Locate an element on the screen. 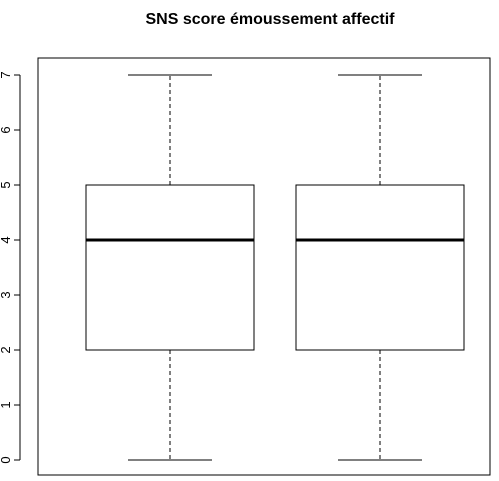 Image resolution: width=499 pixels, height=481 pixels. y-tick-label: 3 is located at coordinates (6, 294).